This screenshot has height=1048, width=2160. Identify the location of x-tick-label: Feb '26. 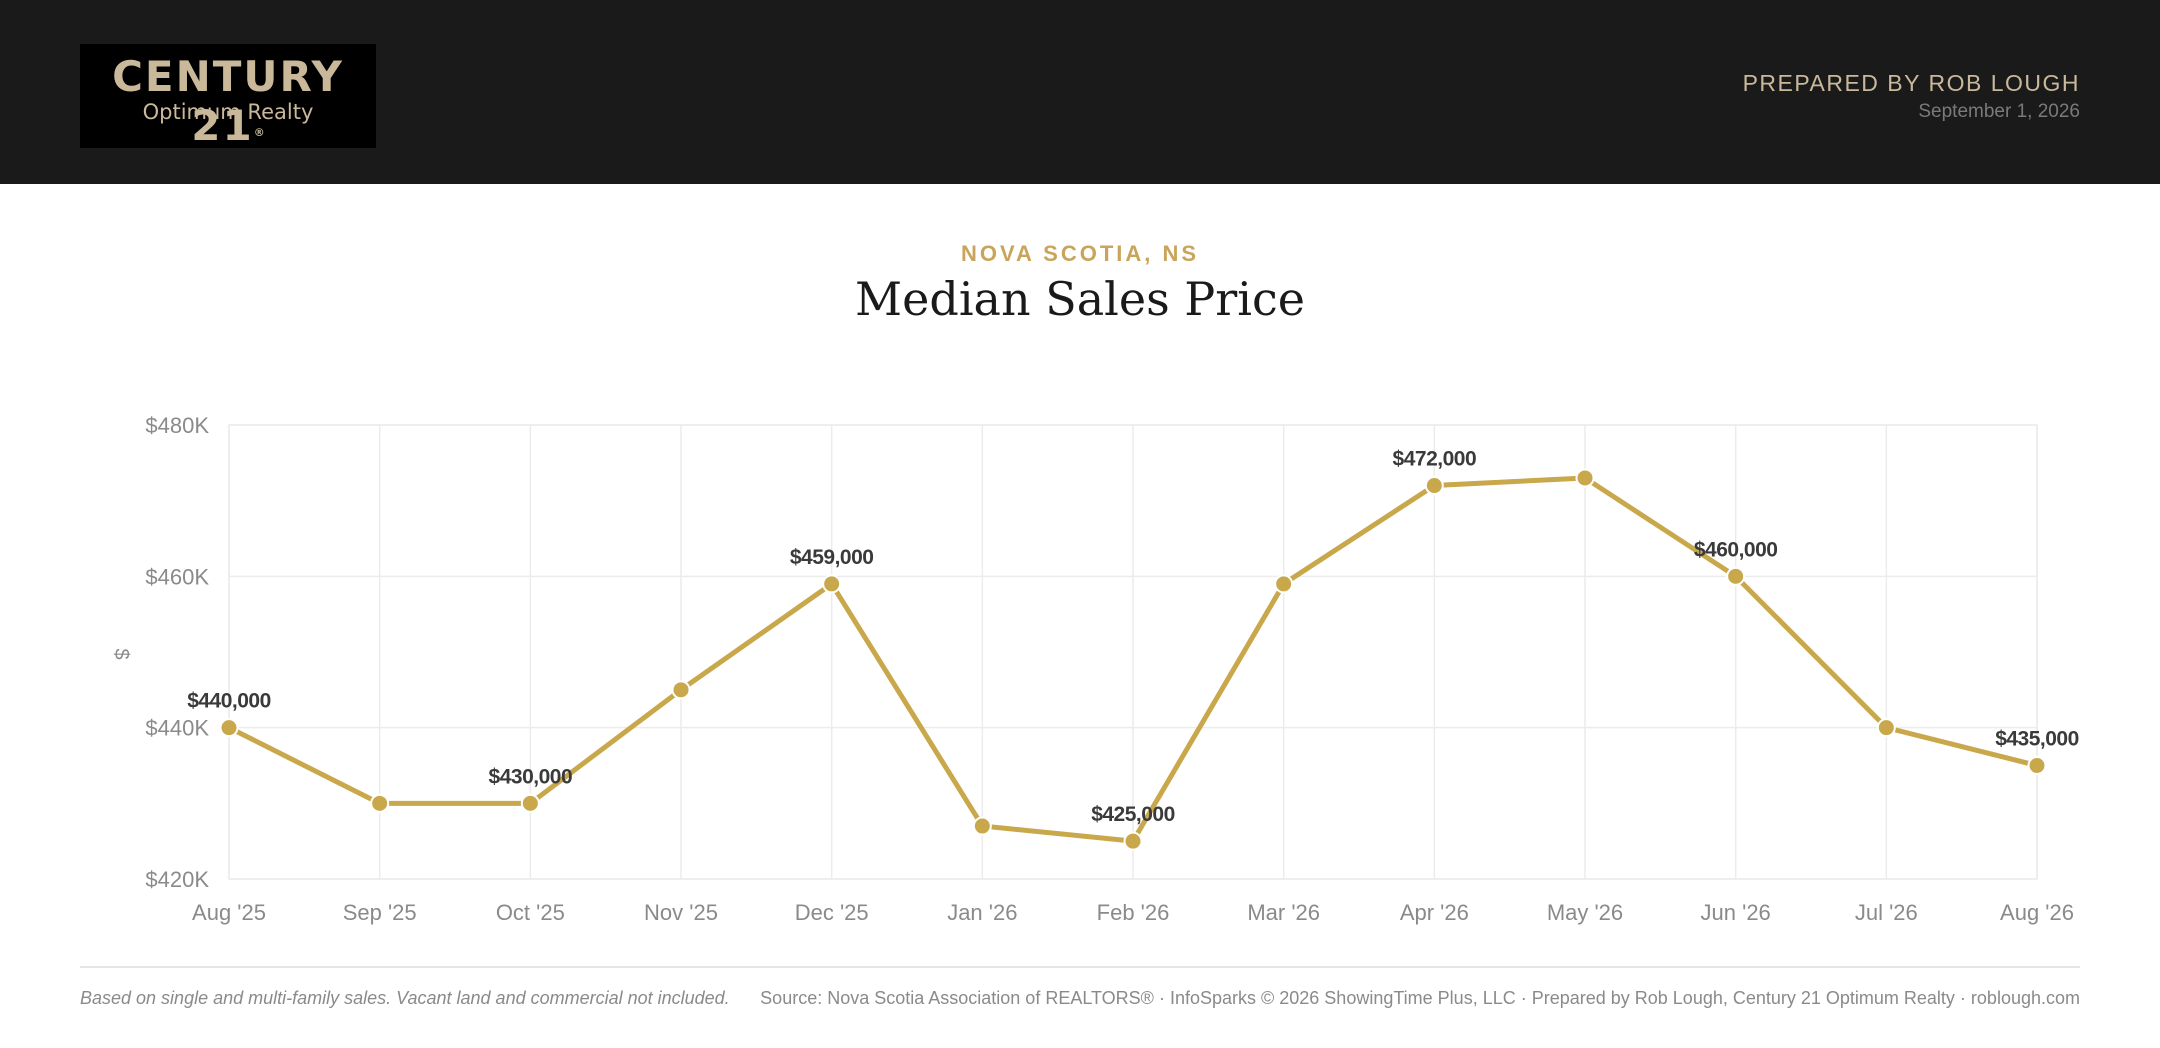
(1133, 912).